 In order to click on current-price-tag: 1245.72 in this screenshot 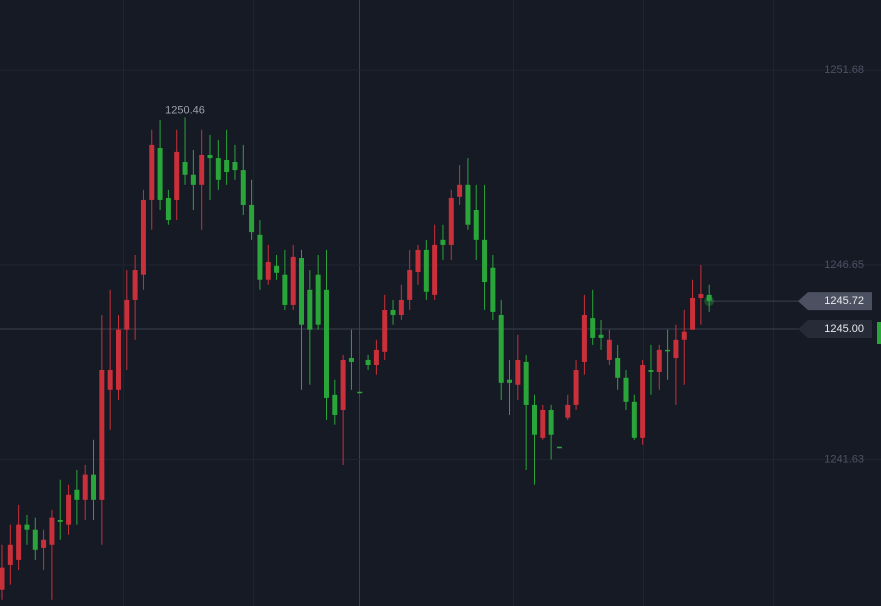, I will do `click(844, 301)`.